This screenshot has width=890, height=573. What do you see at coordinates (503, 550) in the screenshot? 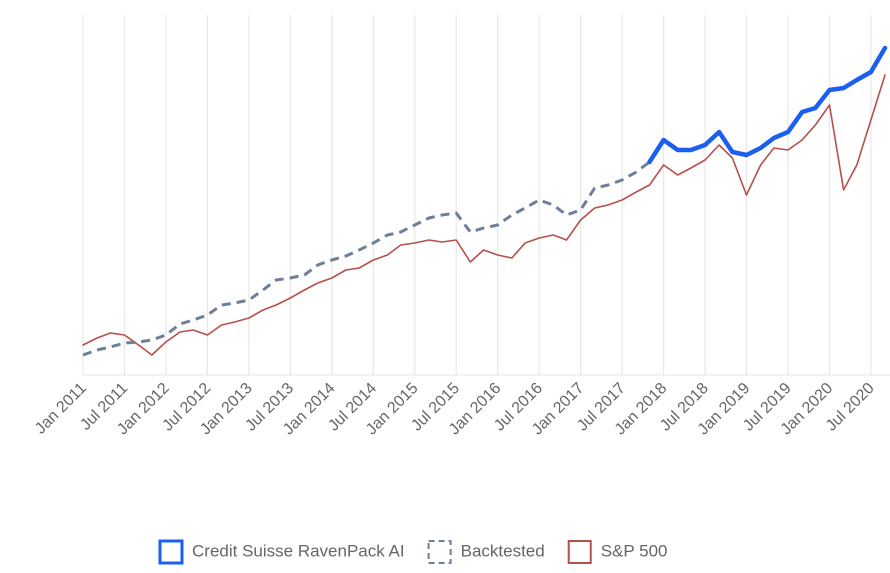
I see `legend-label: Backtested` at bounding box center [503, 550].